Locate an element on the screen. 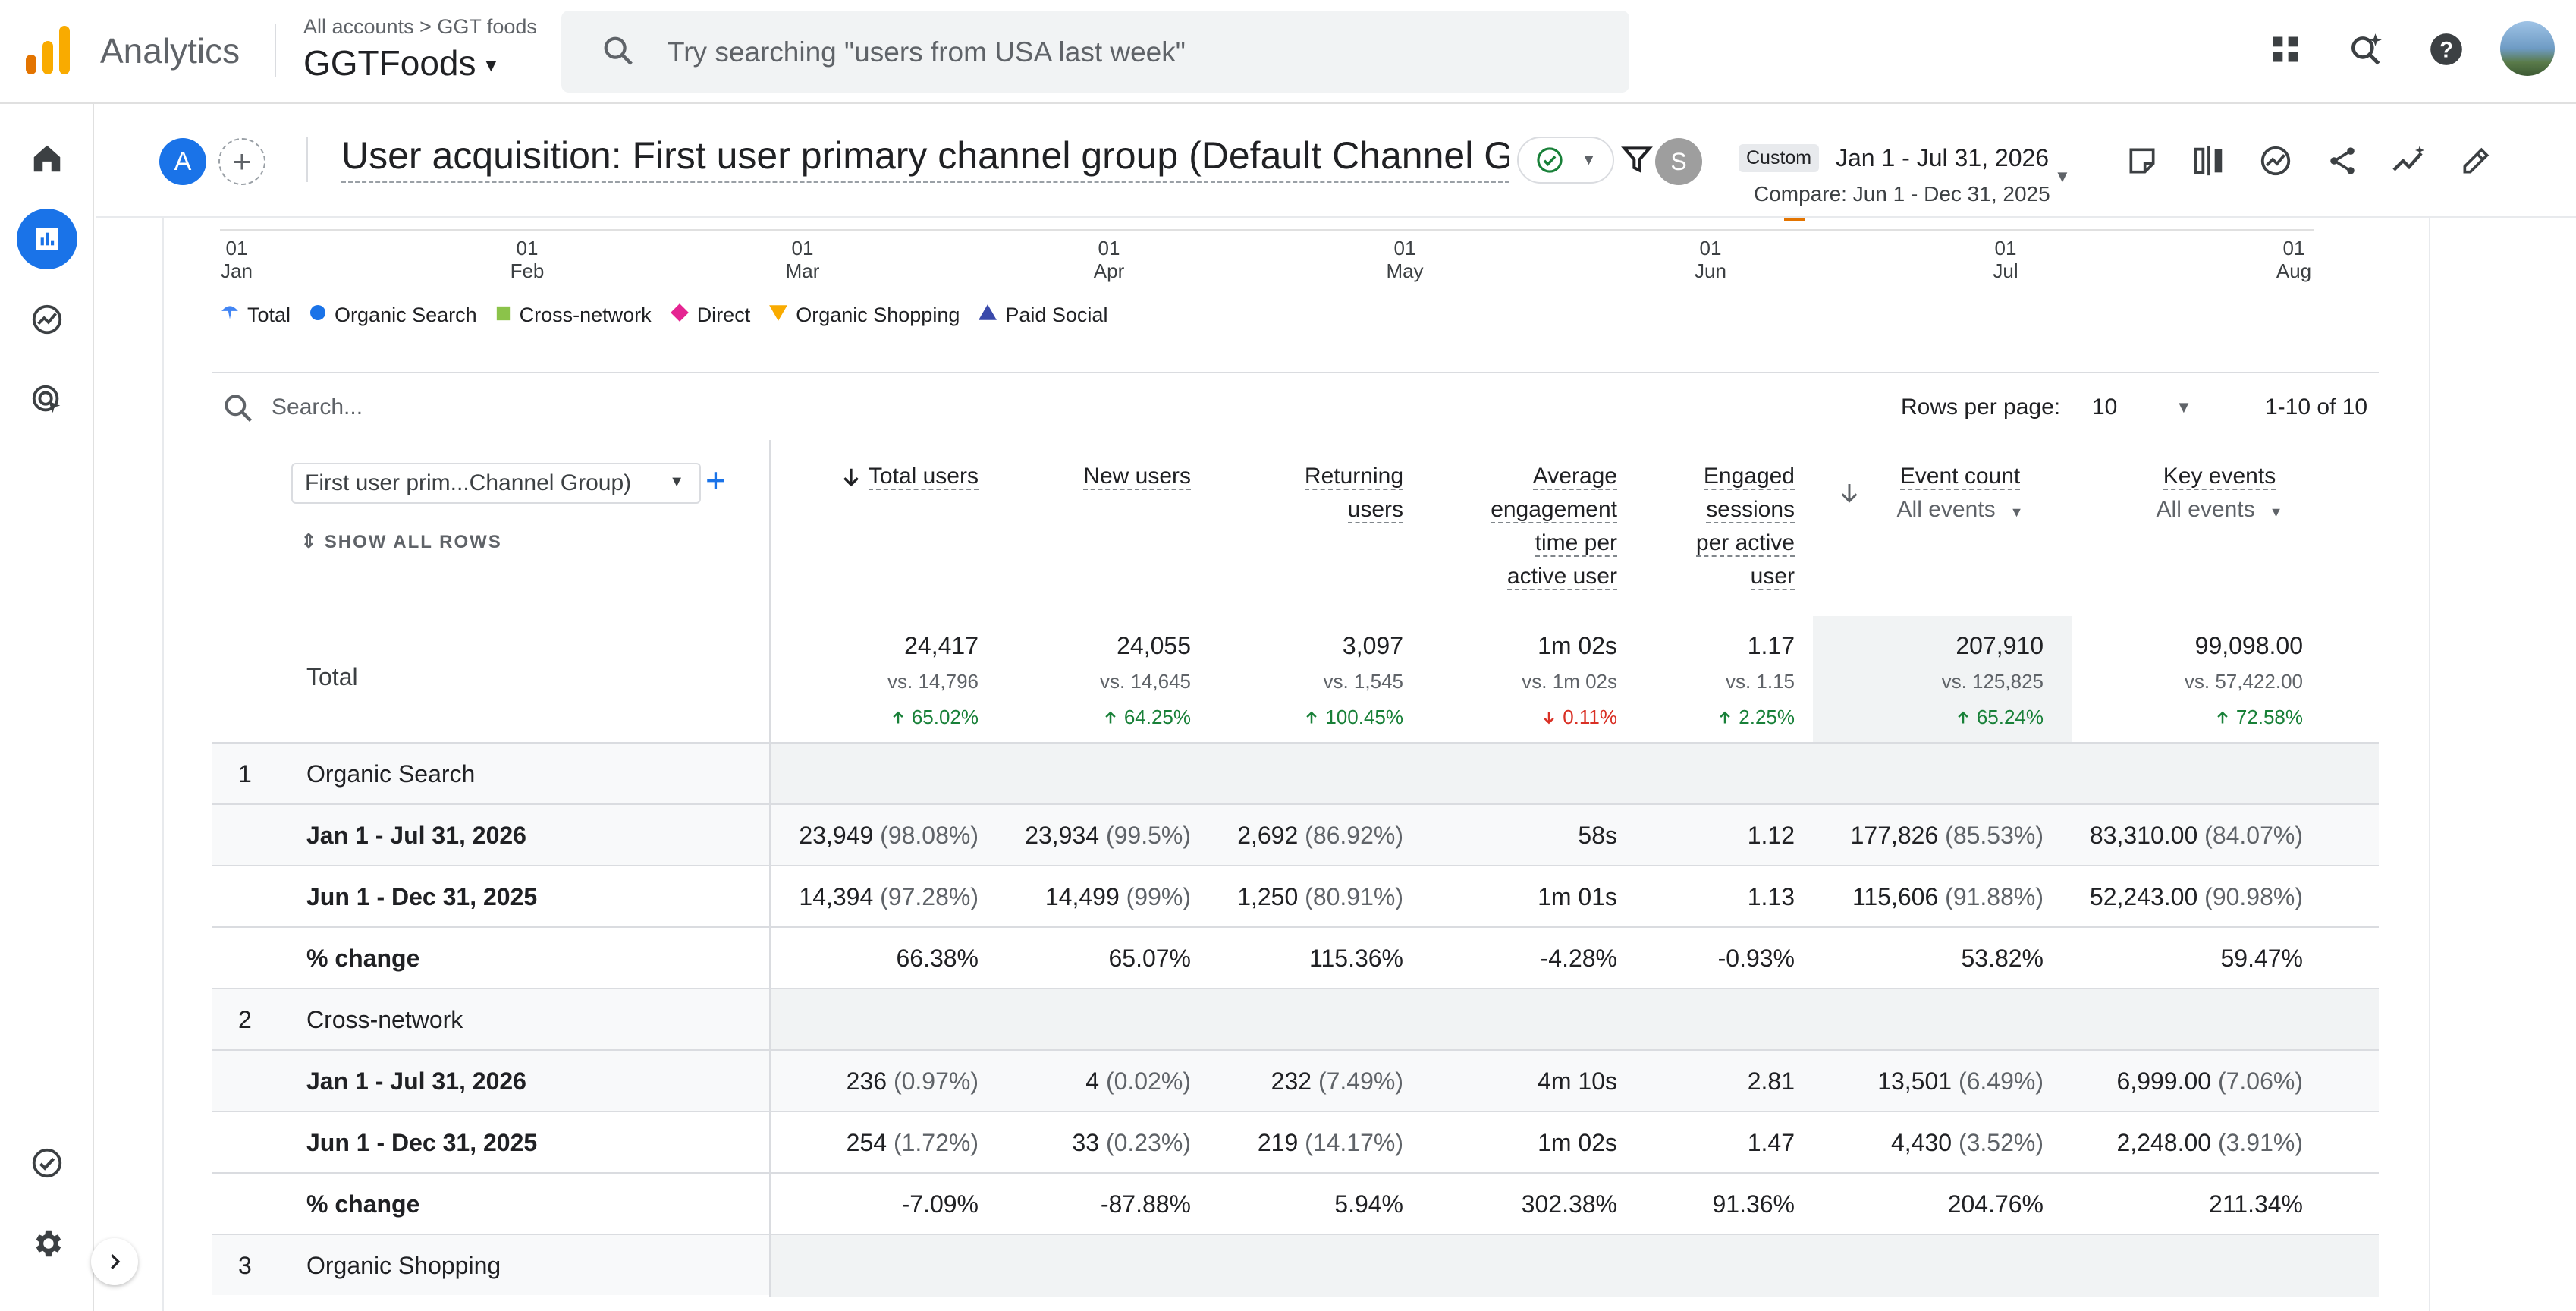 This screenshot has height=1311, width=2576. cell-value: 83,310.00 is located at coordinates (2143, 836).